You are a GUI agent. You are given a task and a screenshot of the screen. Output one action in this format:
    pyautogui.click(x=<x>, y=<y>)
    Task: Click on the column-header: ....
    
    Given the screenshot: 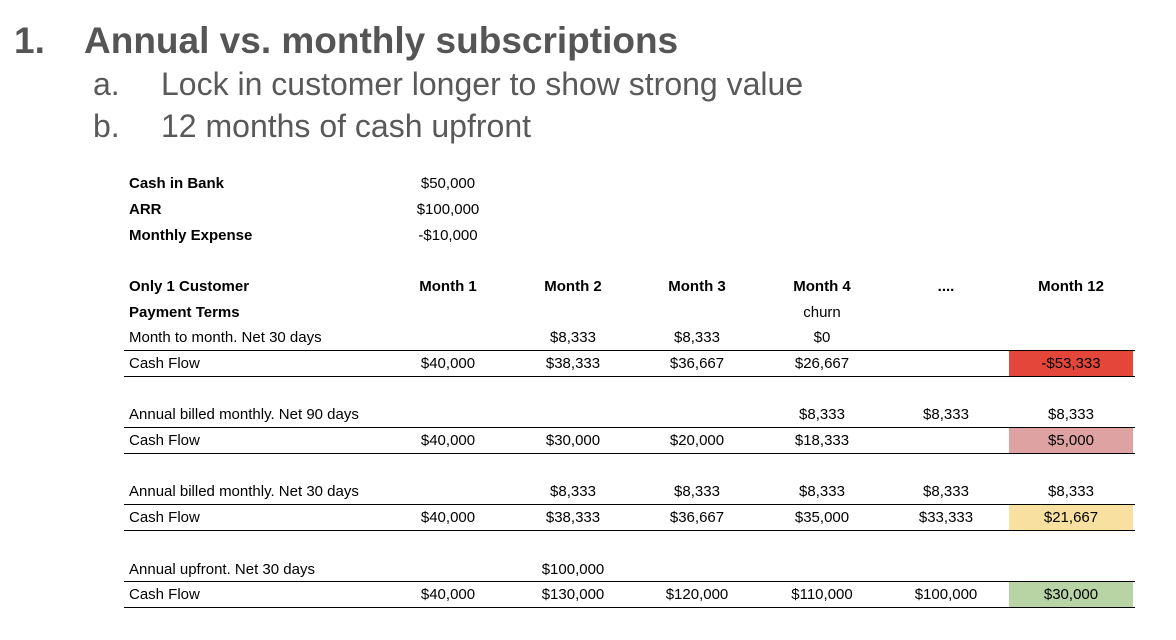 What is the action you would take?
    pyautogui.click(x=946, y=286)
    